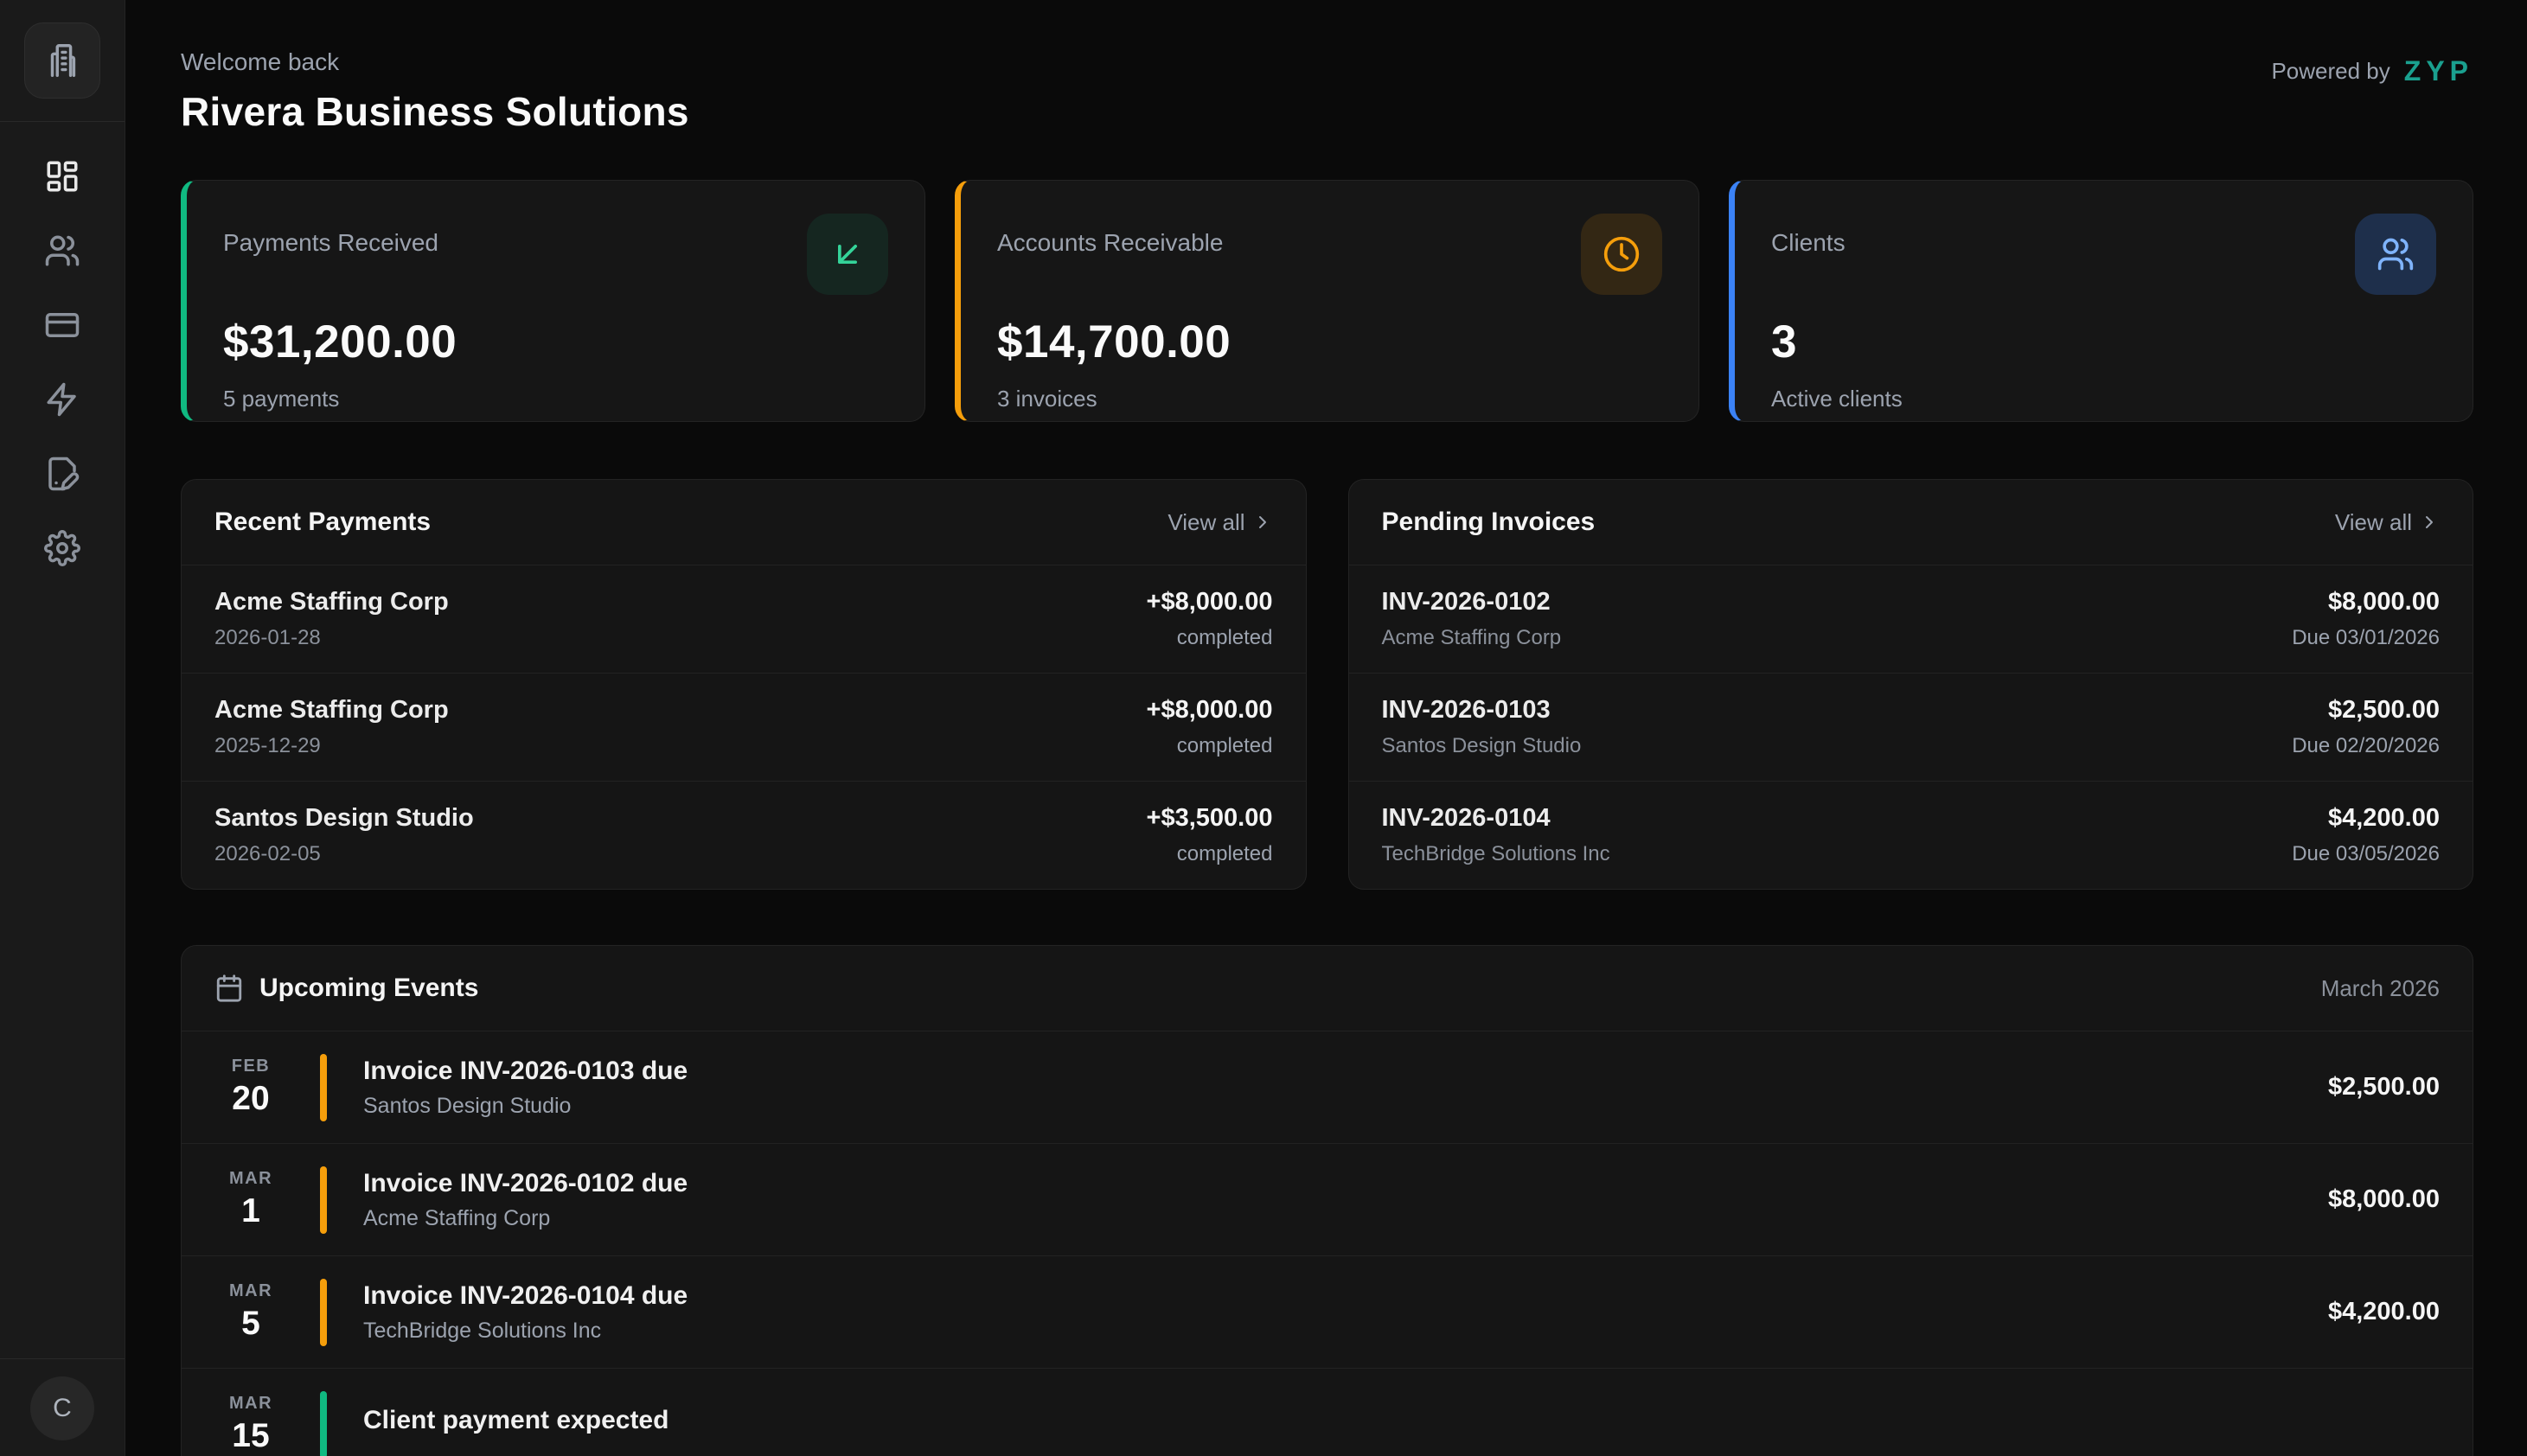 The image size is (2527, 1456). What do you see at coordinates (1209, 818) in the screenshot?
I see `payment-amount: +$3,500.00` at bounding box center [1209, 818].